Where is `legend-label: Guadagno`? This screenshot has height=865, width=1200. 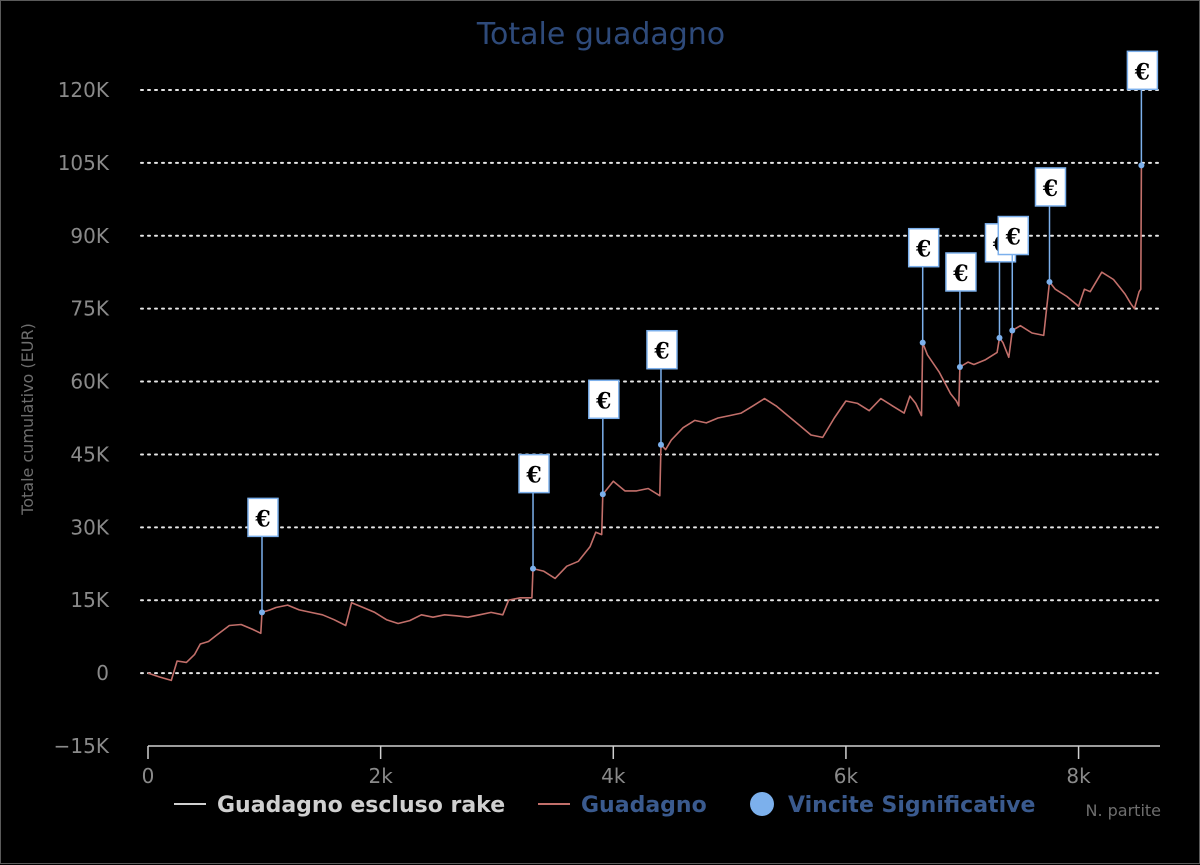 legend-label: Guadagno is located at coordinates (644, 805).